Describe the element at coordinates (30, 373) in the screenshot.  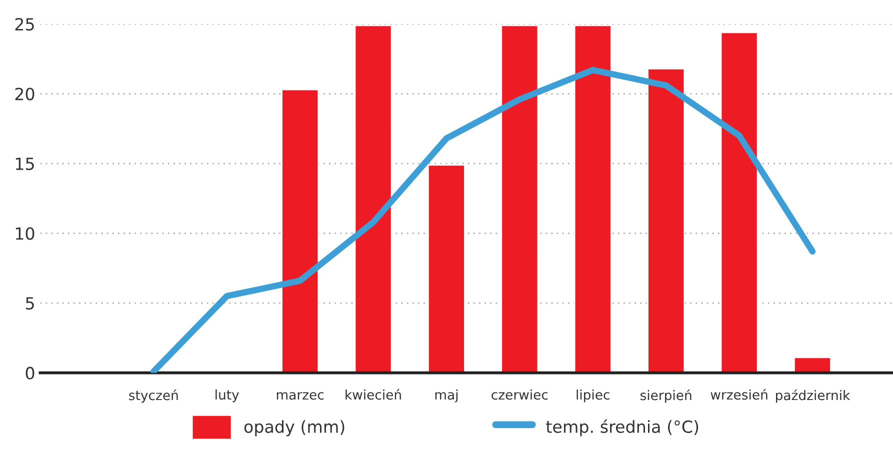
I see `y-tick-label: 0` at that location.